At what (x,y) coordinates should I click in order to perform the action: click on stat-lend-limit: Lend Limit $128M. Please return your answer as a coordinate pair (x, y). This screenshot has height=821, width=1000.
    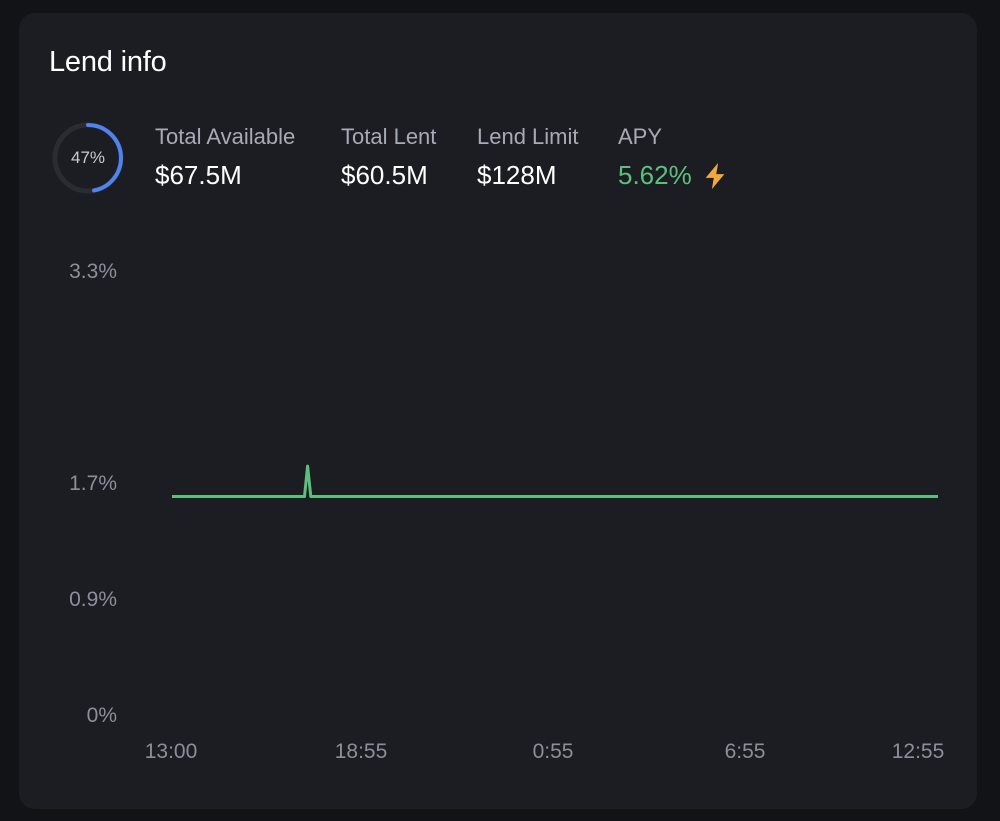
    Looking at the image, I should click on (528, 157).